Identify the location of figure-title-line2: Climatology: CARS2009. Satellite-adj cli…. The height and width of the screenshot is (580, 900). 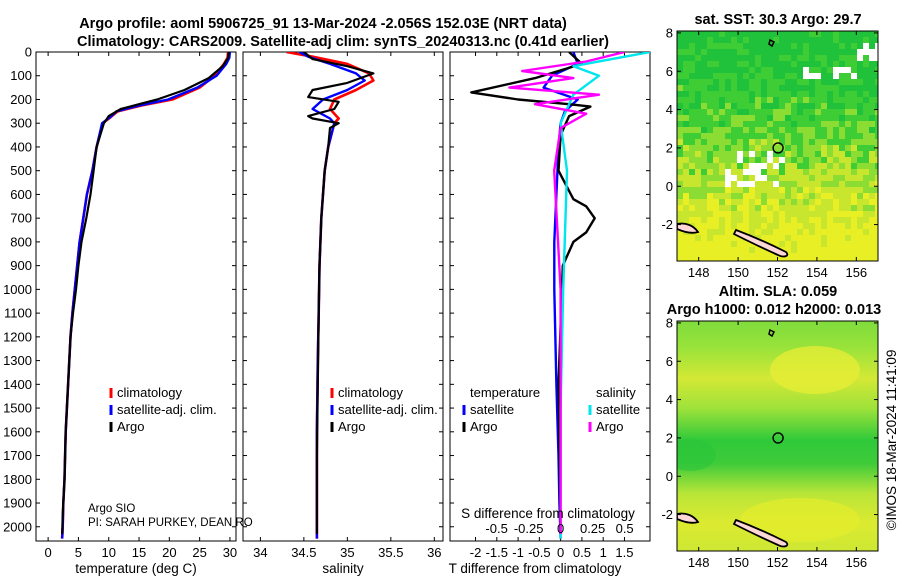
(343, 42).